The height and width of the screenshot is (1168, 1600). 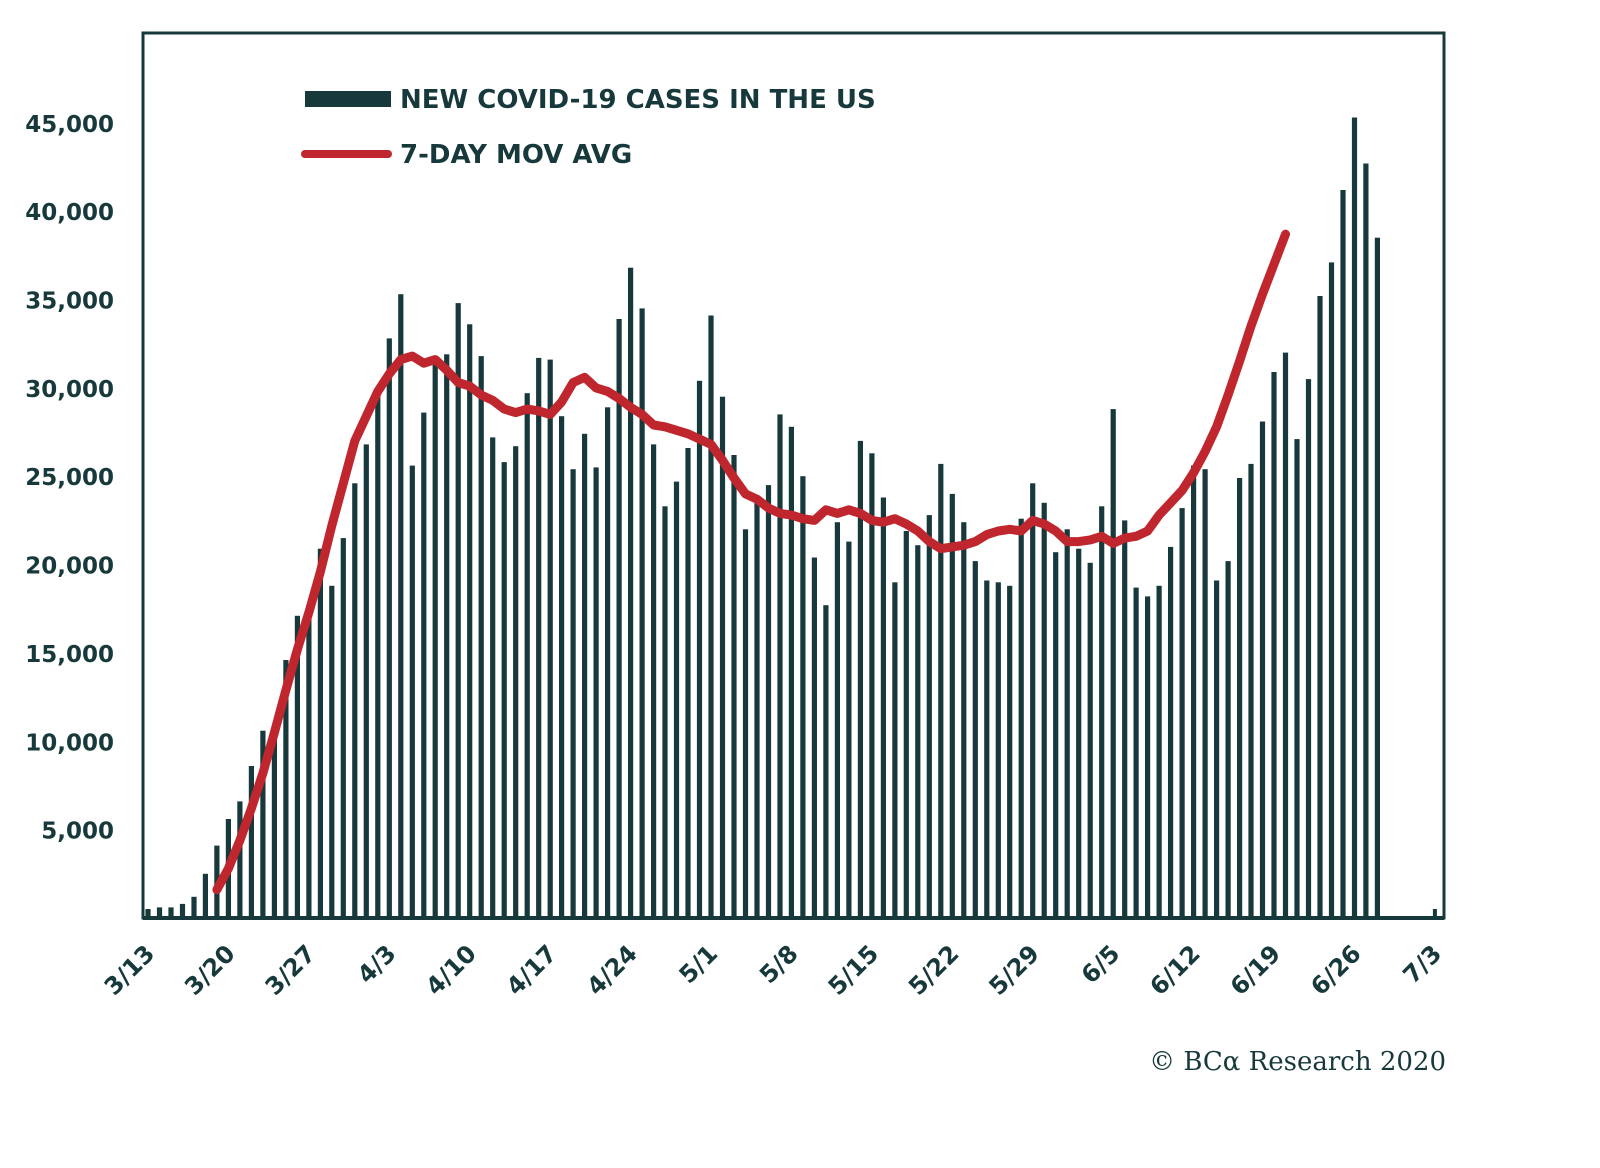 What do you see at coordinates (1297, 1062) in the screenshot?
I see `copyright-credit: © BCα Research 2020` at bounding box center [1297, 1062].